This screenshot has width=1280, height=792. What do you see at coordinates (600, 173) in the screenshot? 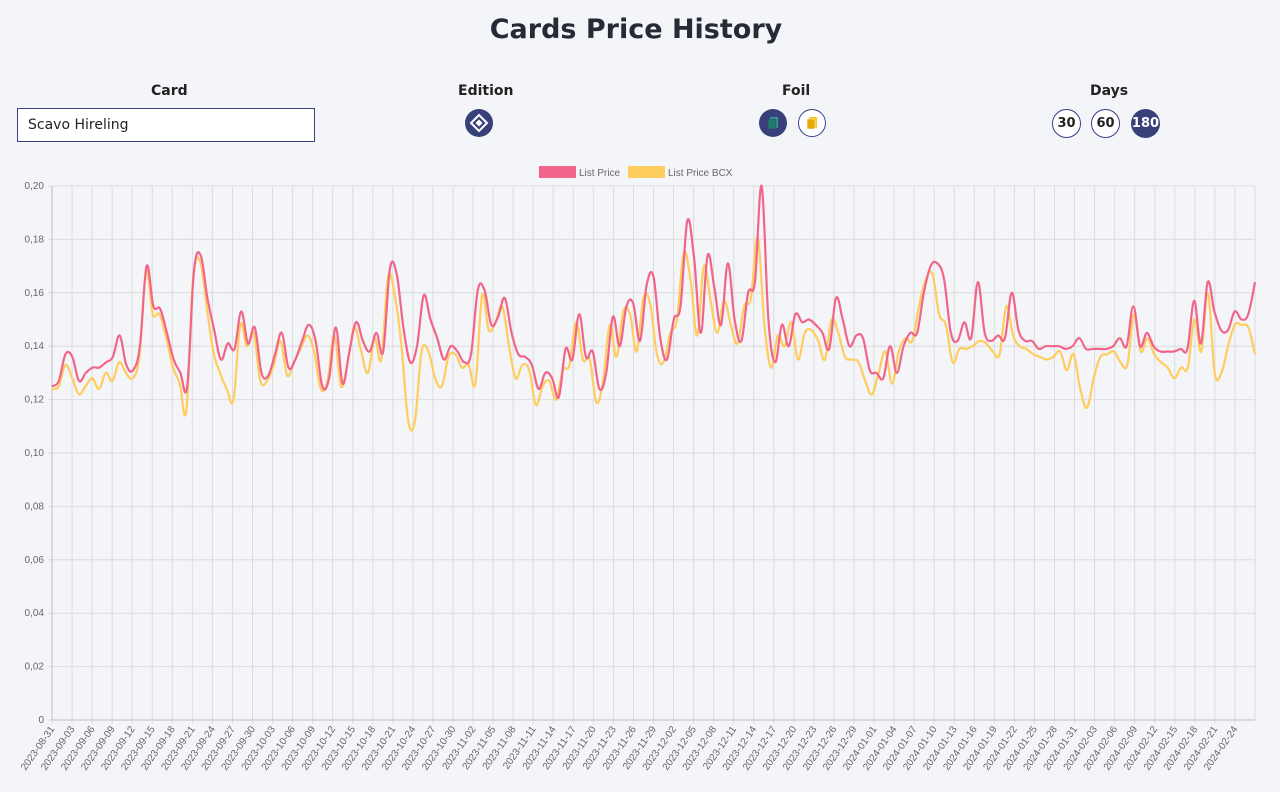
I see `legend-list-price-label: List Price` at bounding box center [600, 173].